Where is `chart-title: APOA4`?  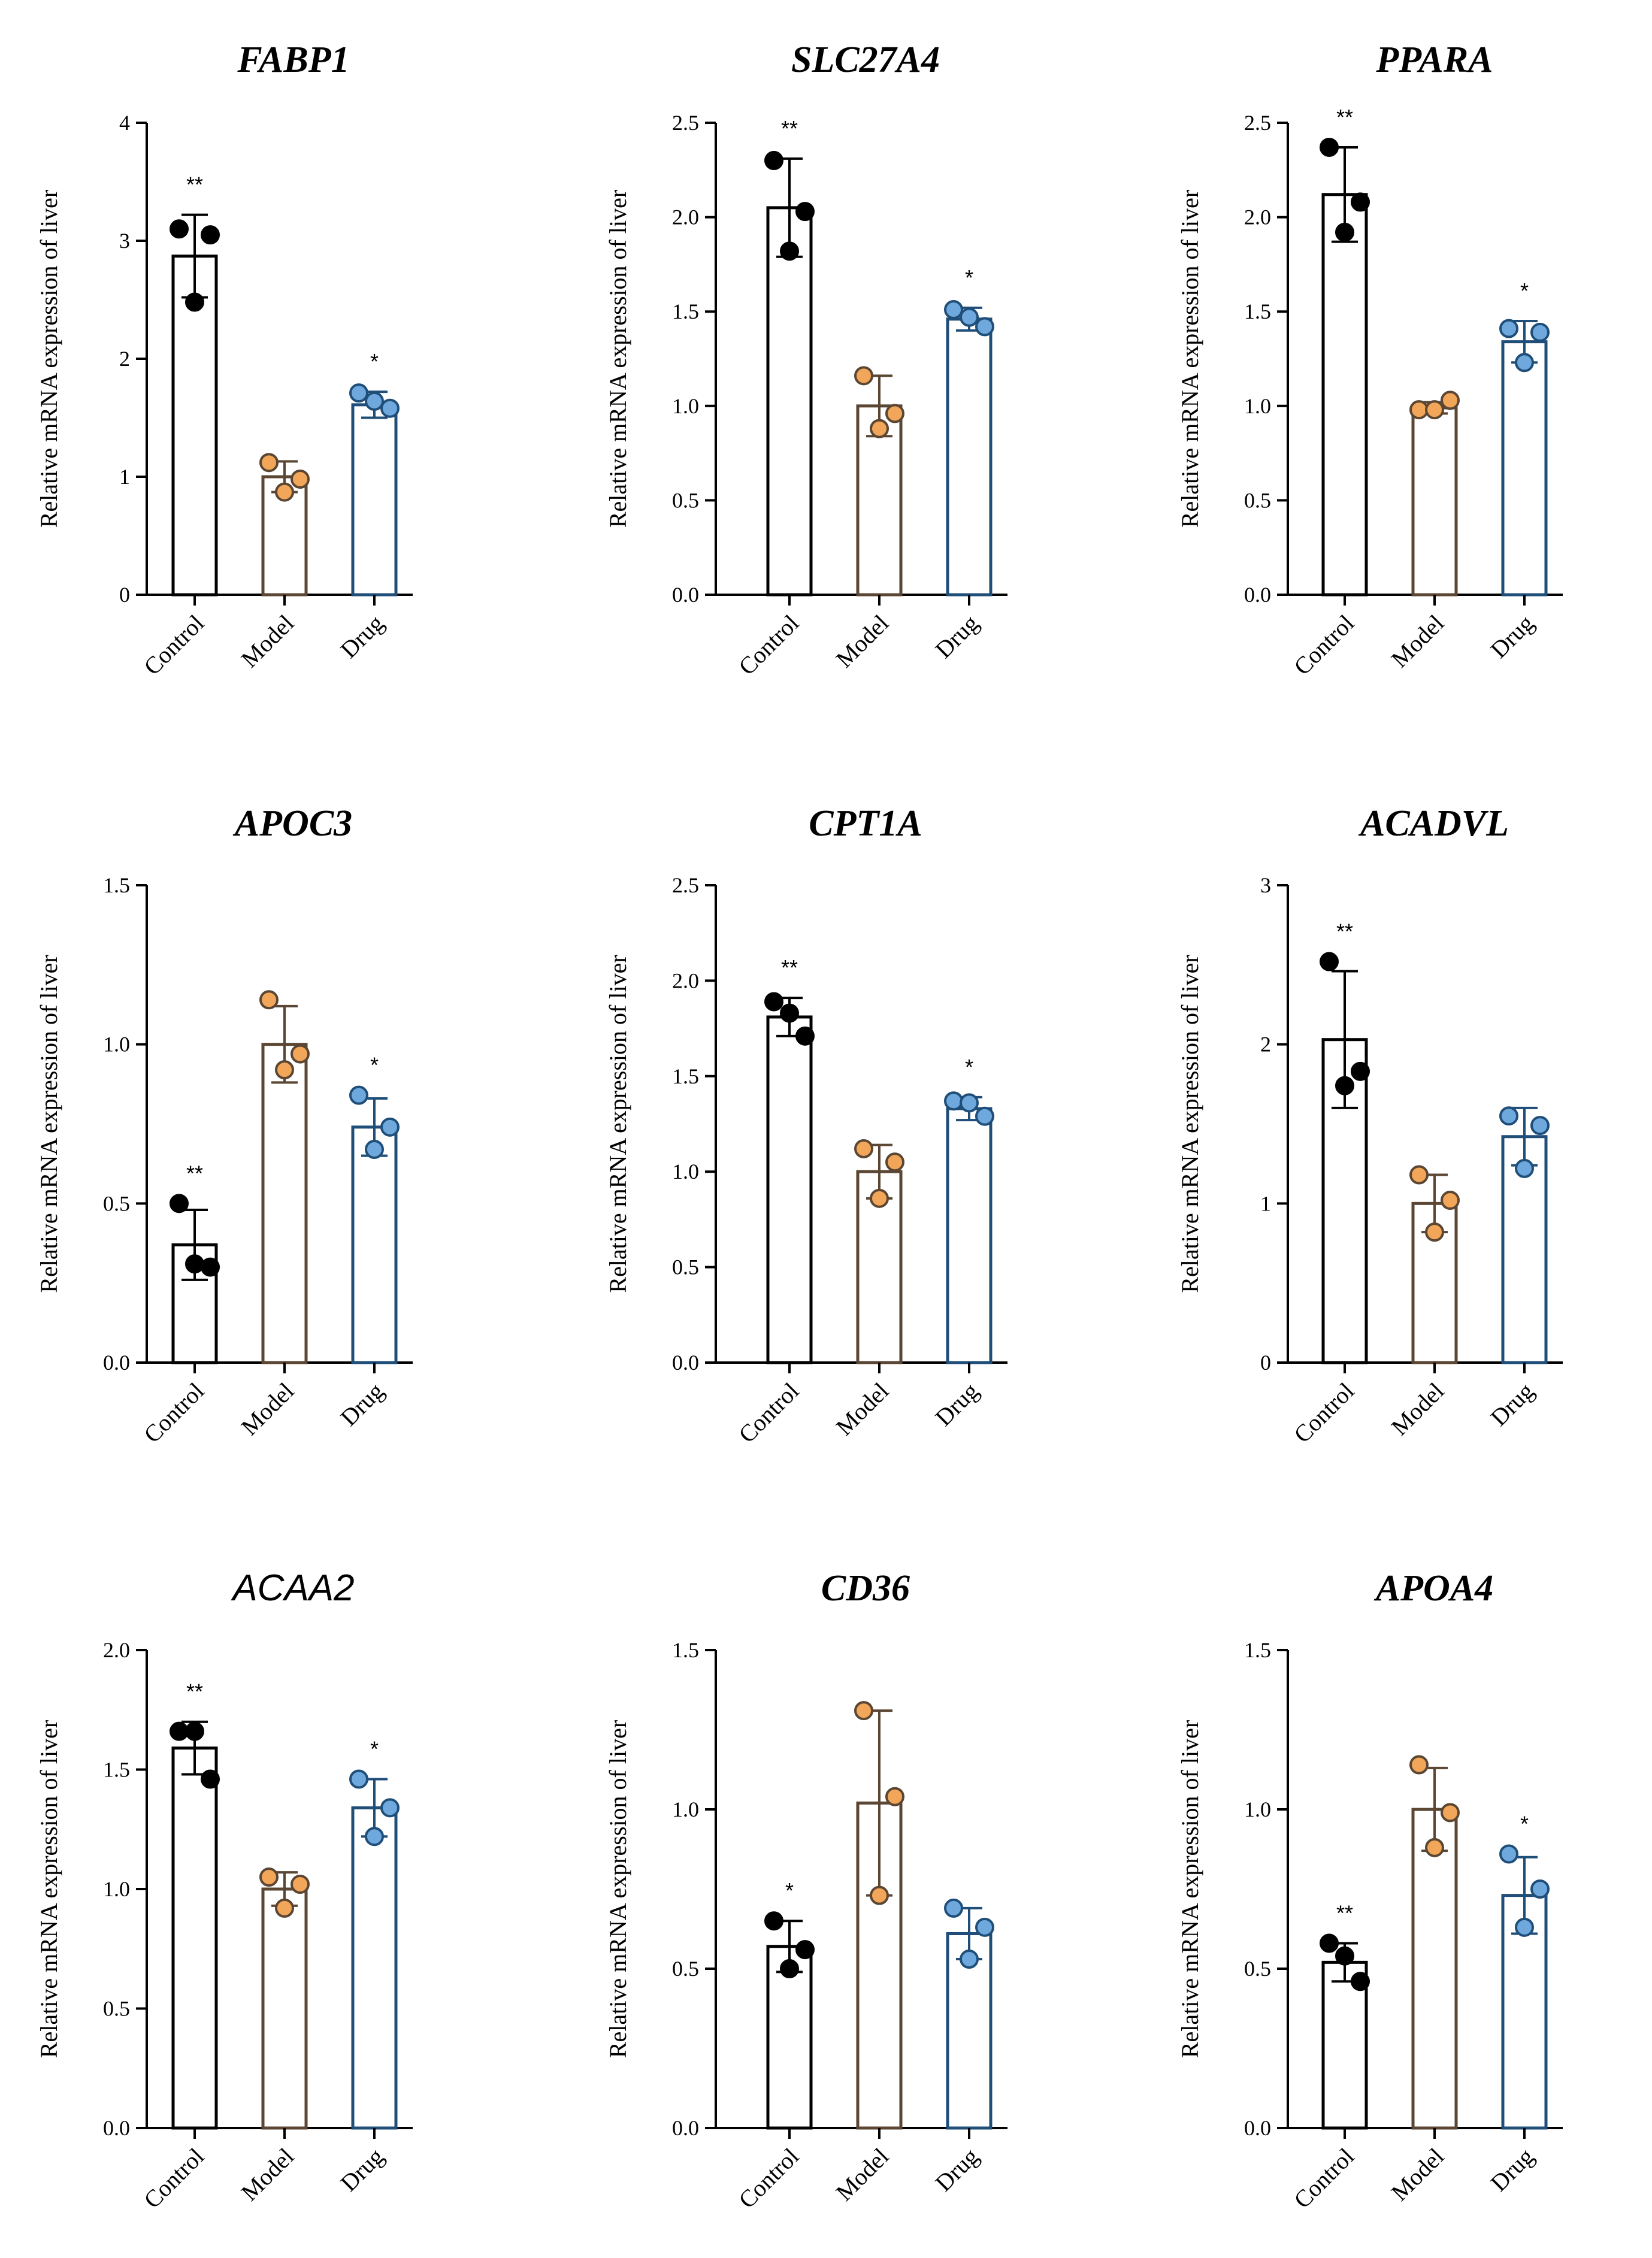 chart-title: APOA4 is located at coordinates (1433, 1588).